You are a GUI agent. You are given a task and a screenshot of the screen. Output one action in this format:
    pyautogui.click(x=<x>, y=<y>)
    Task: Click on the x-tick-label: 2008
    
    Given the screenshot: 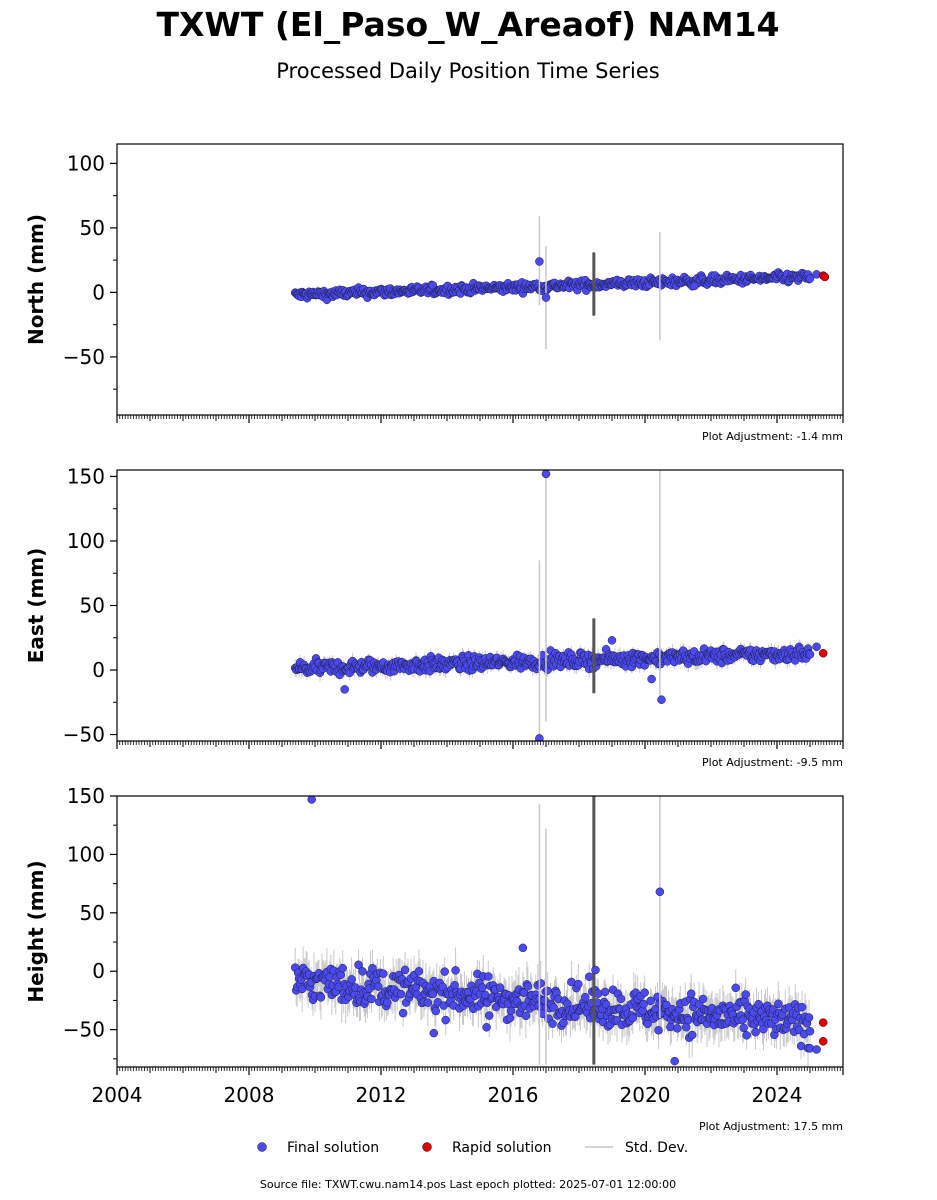 What is the action you would take?
    pyautogui.click(x=249, y=1095)
    